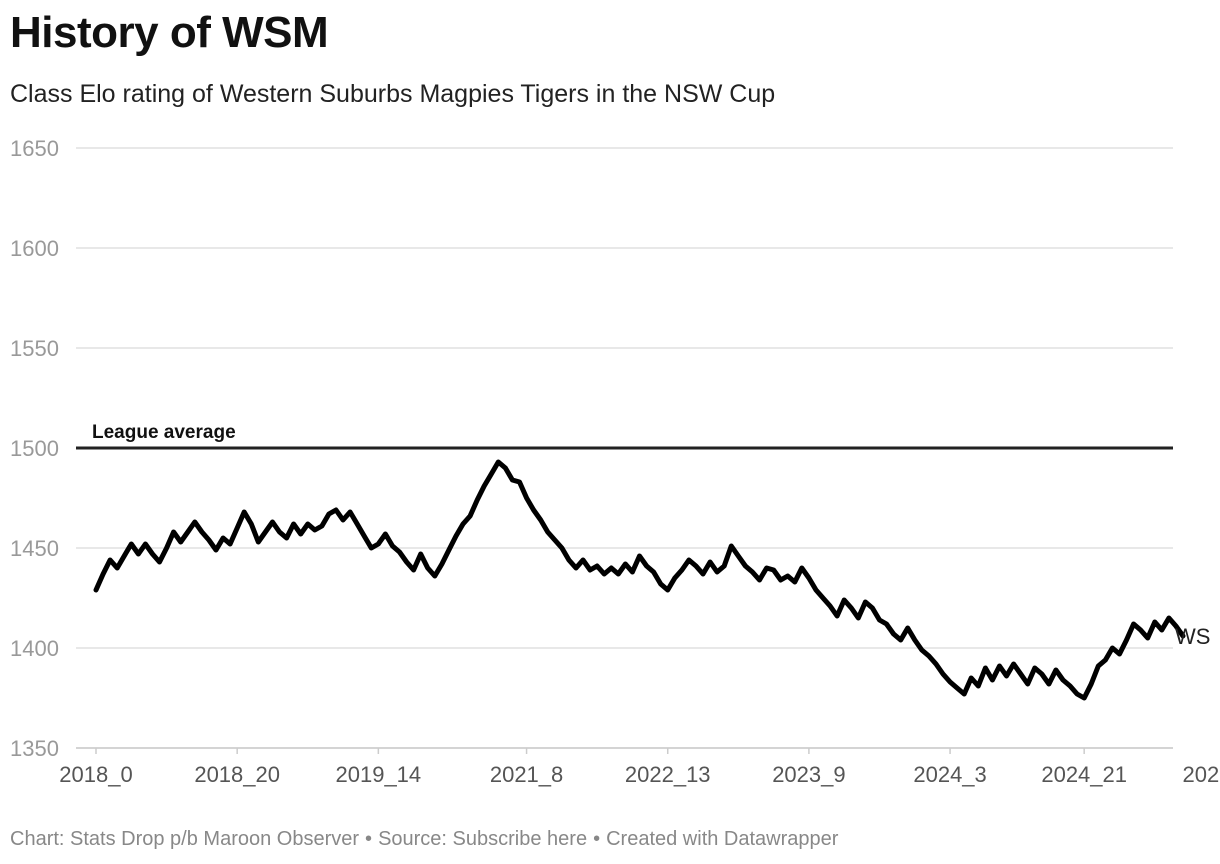  Describe the element at coordinates (668, 774) in the screenshot. I see `x-tick-label: 2022_13` at that location.